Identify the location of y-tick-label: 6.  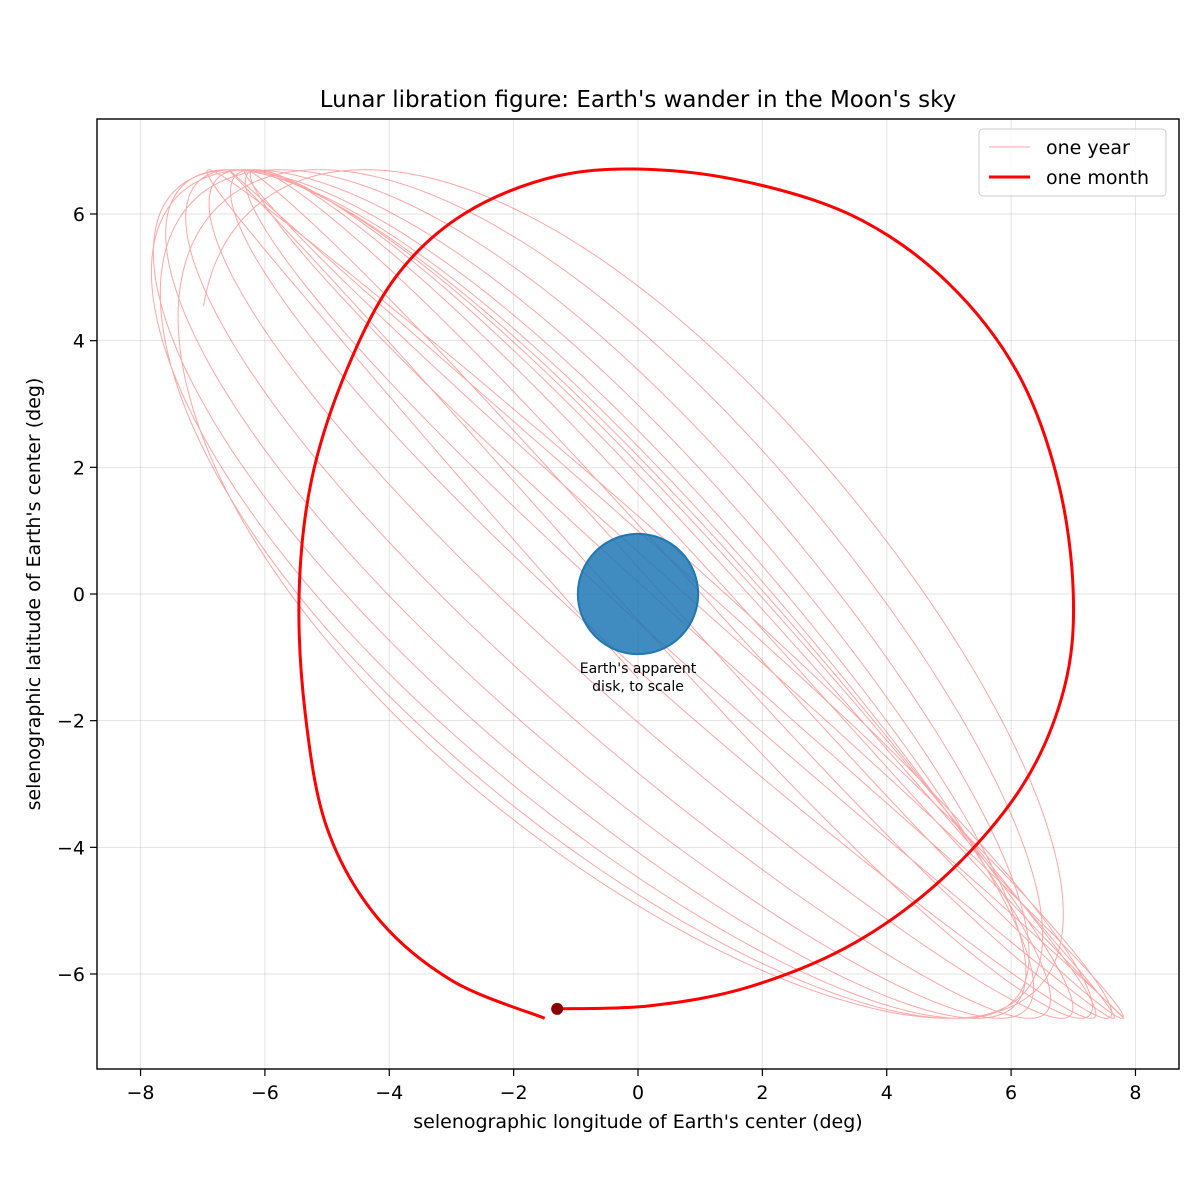
(79, 215).